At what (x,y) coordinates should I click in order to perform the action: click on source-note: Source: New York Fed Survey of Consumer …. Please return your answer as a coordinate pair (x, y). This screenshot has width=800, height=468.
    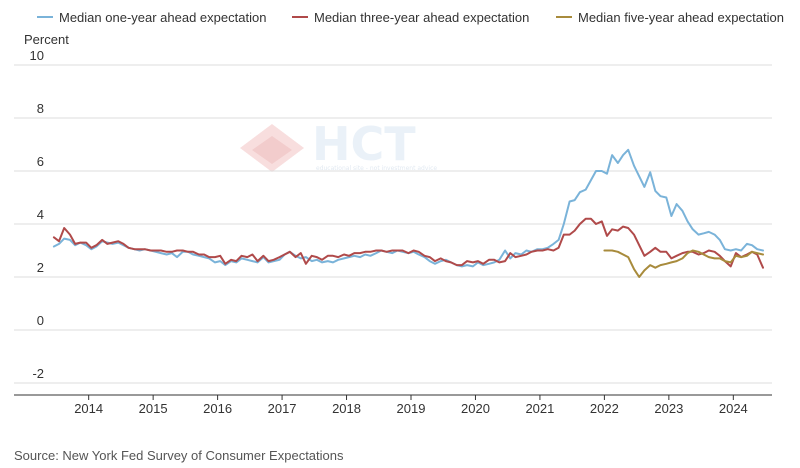
    Looking at the image, I should click on (179, 455).